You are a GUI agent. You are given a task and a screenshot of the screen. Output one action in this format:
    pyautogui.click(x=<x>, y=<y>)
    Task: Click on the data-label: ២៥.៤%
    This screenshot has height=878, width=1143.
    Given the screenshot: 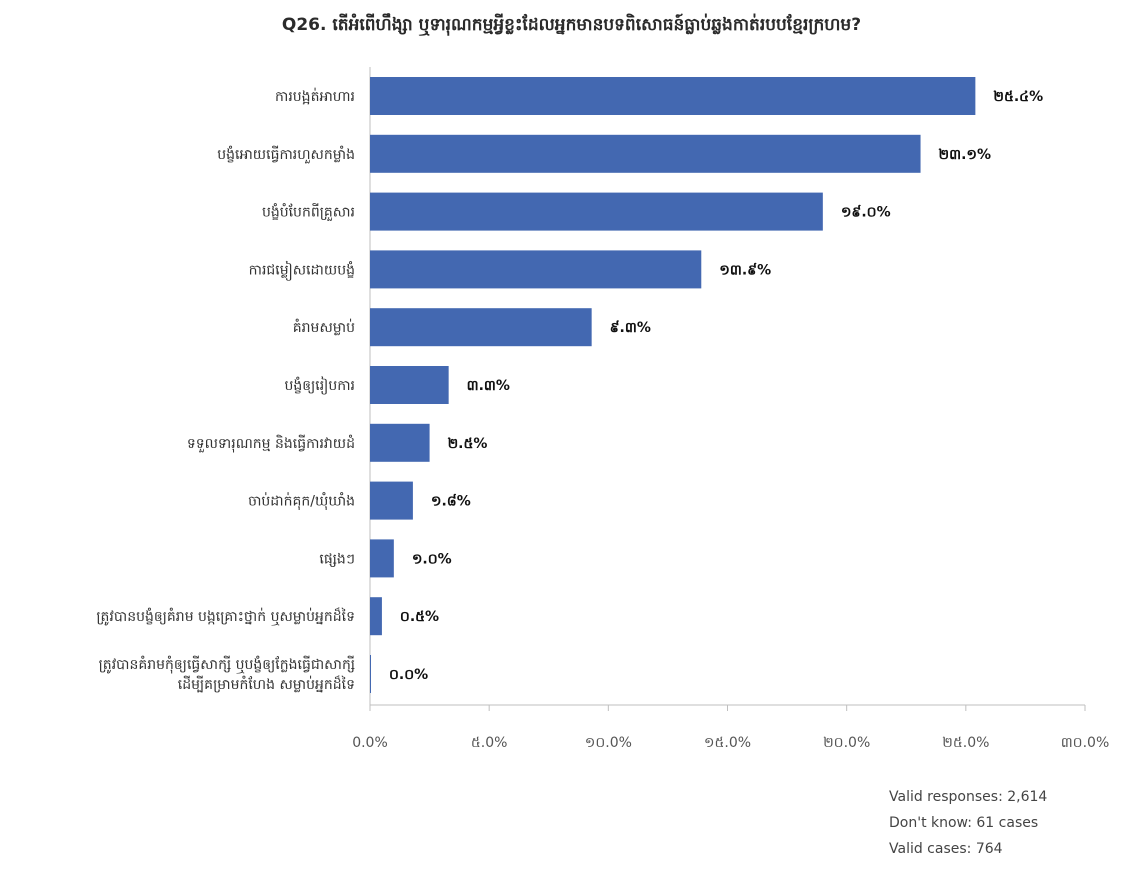 What is the action you would take?
    pyautogui.click(x=1018, y=97)
    